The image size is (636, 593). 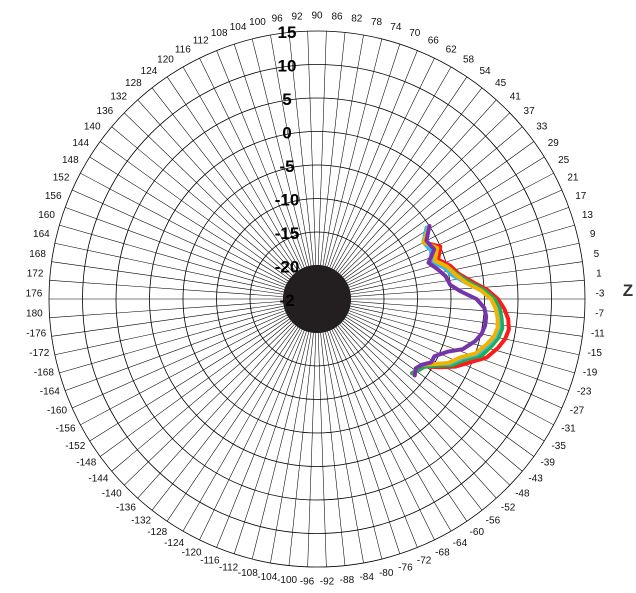 I want to click on angle-tick-label: -19, so click(x=590, y=373).